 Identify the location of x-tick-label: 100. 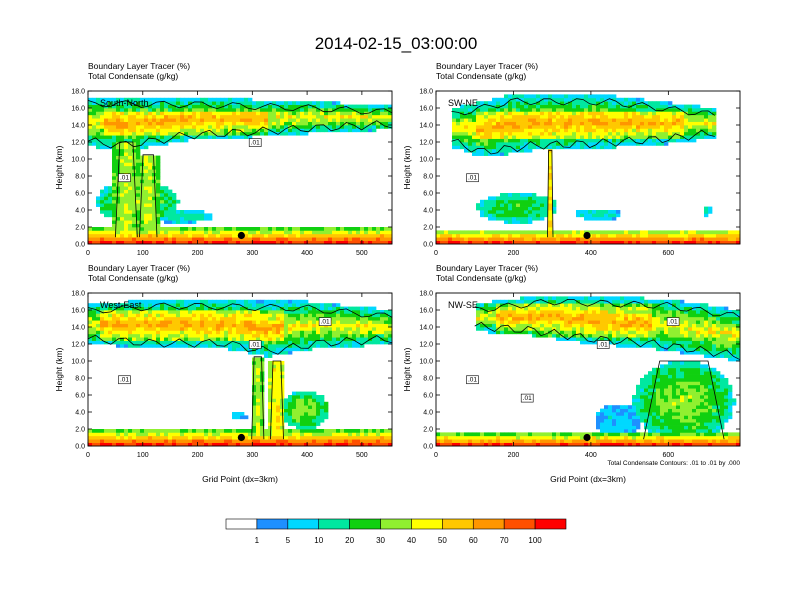
(143, 455).